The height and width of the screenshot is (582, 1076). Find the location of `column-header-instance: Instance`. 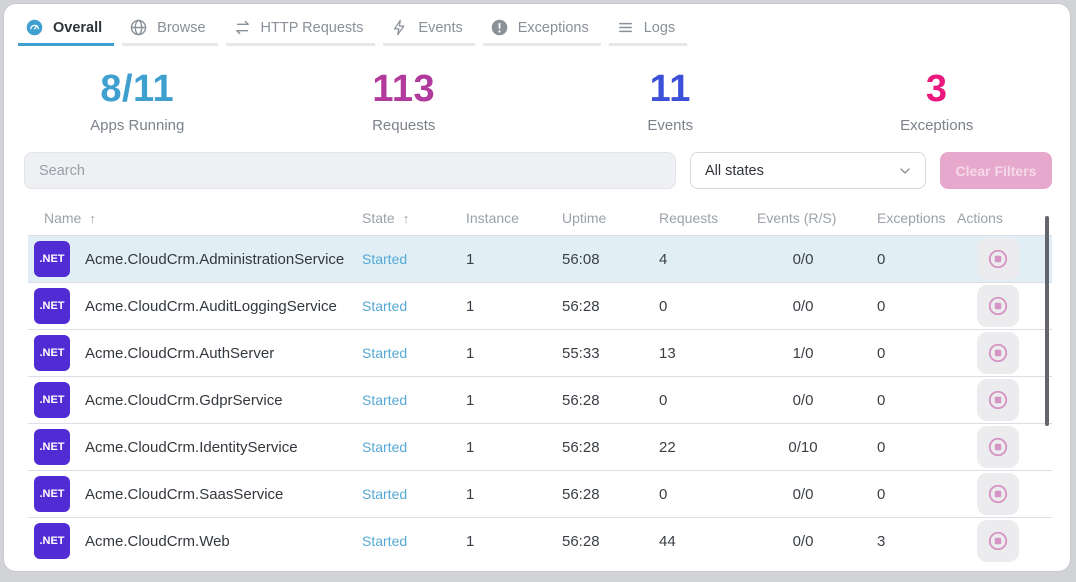

column-header-instance: Instance is located at coordinates (514, 218).